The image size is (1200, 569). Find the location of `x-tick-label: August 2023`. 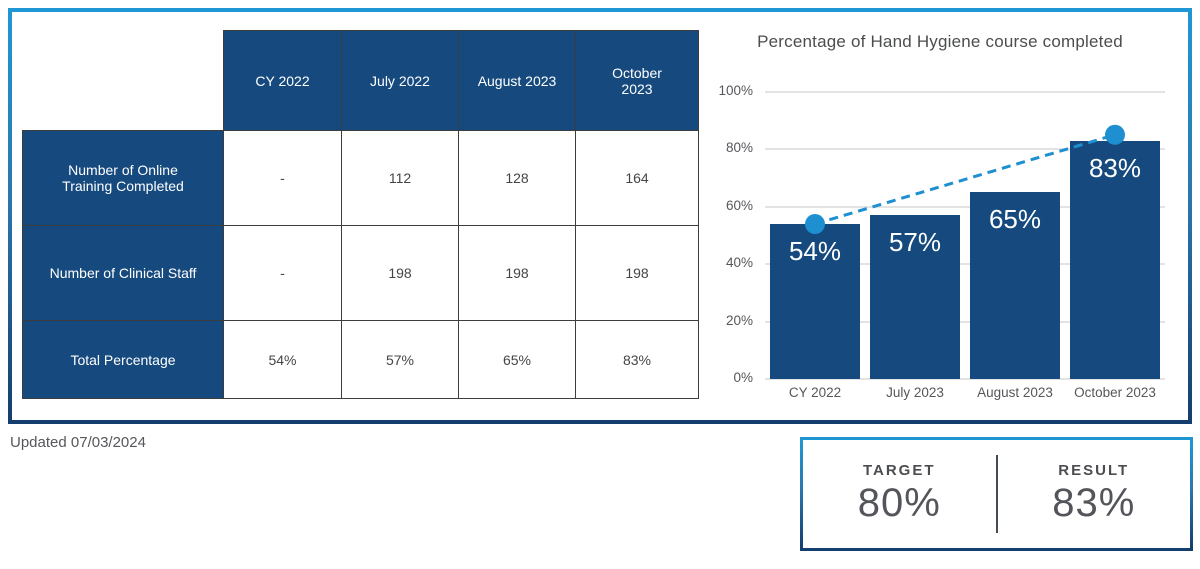

x-tick-label: August 2023 is located at coordinates (1015, 392).